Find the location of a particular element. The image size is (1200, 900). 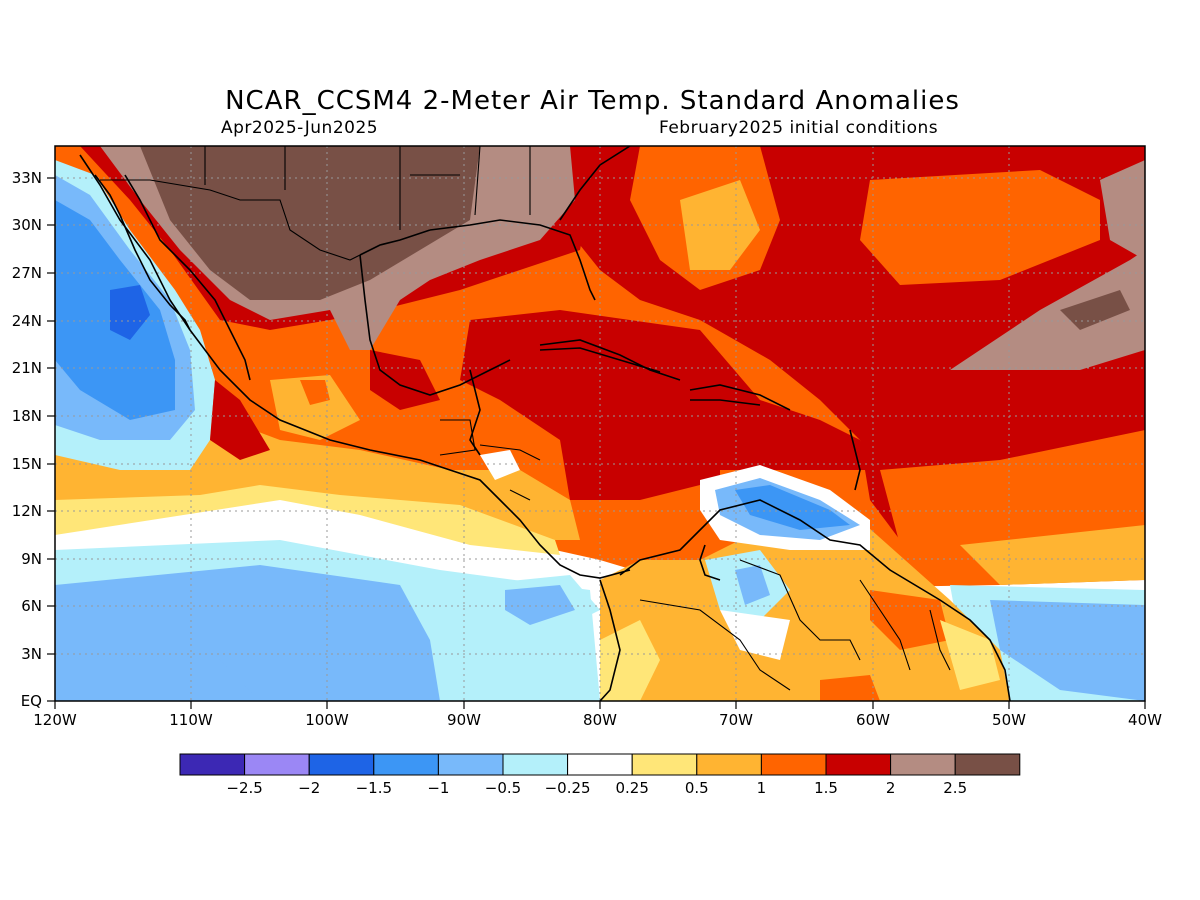

warm-core-caribbean is located at coordinates (665, 405).